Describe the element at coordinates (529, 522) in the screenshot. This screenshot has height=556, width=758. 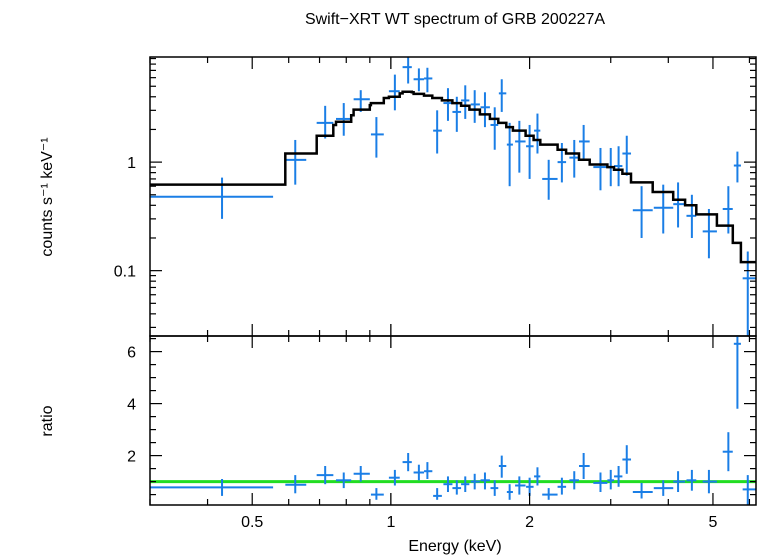
I see `x-tick-label: 2` at that location.